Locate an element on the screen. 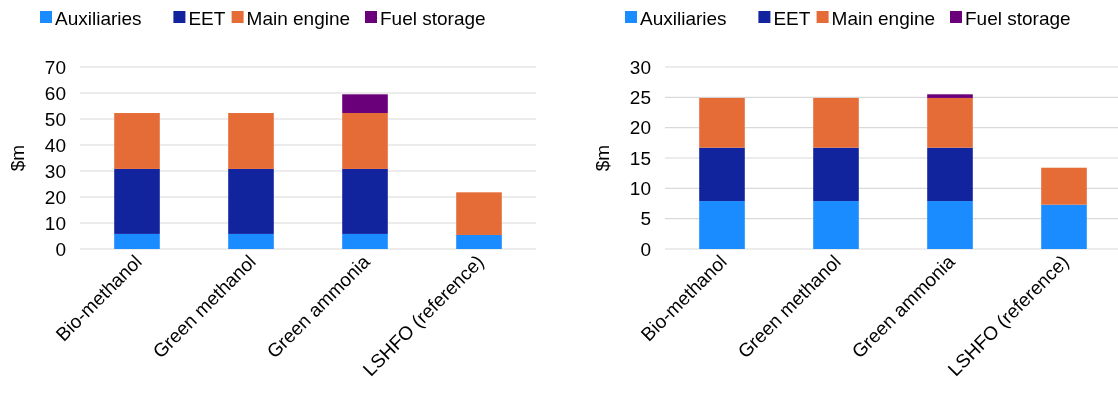  y-tick-label: 50 is located at coordinates (55, 119).